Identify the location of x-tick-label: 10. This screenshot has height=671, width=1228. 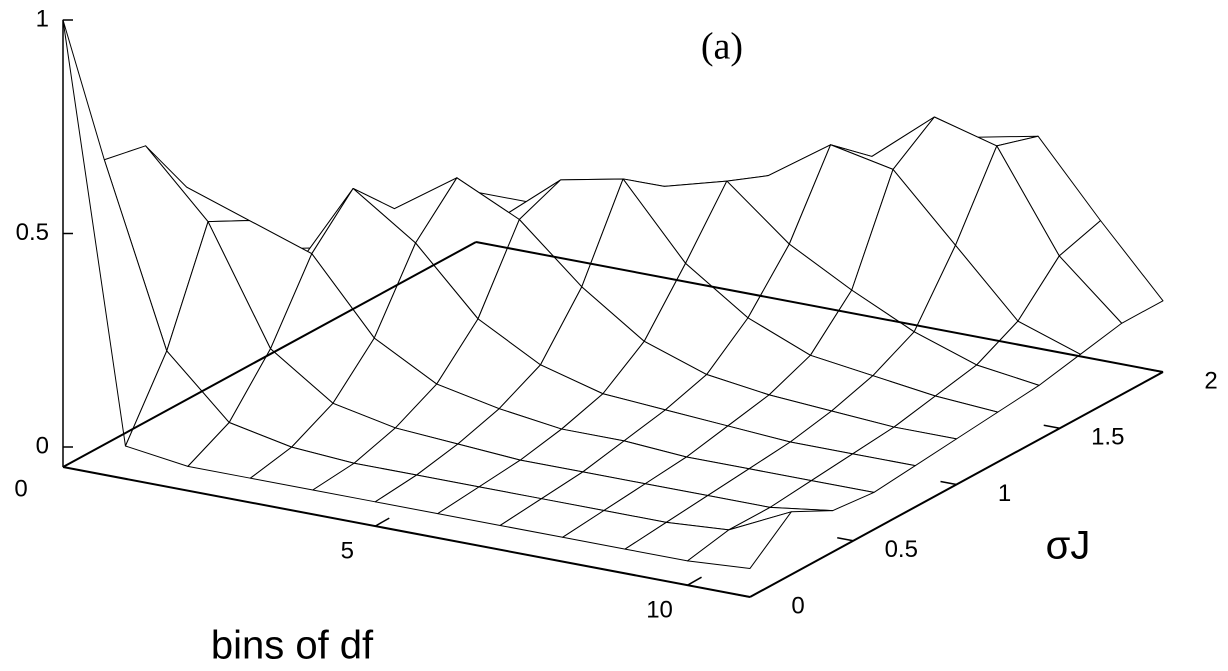
(659, 610).